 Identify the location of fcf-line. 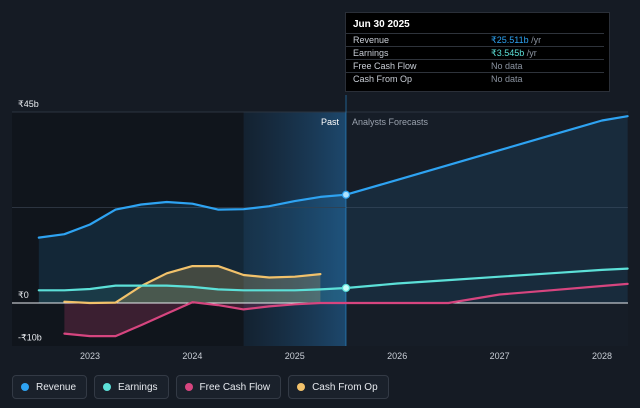
(205, 319).